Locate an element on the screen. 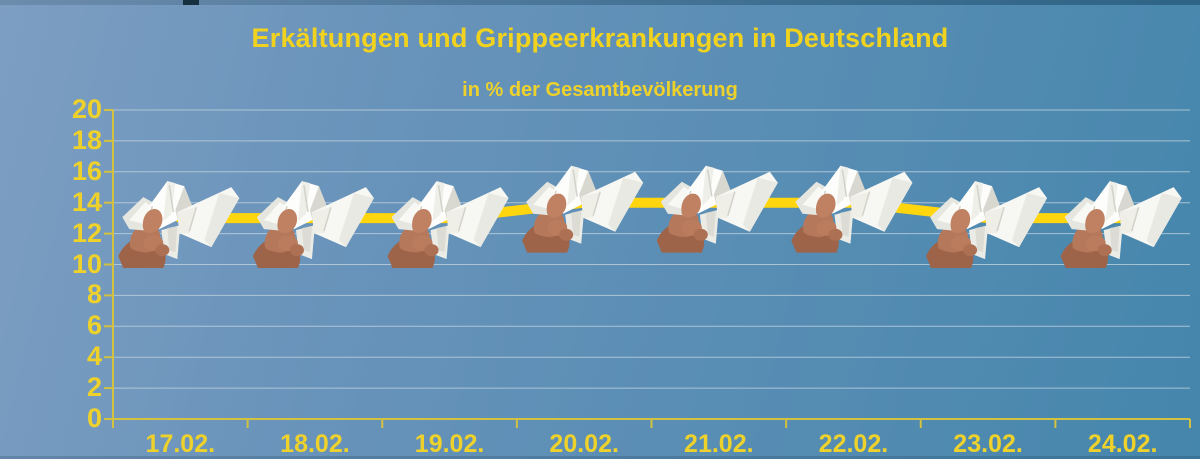  y-tick-label: 12 is located at coordinates (86, 232).